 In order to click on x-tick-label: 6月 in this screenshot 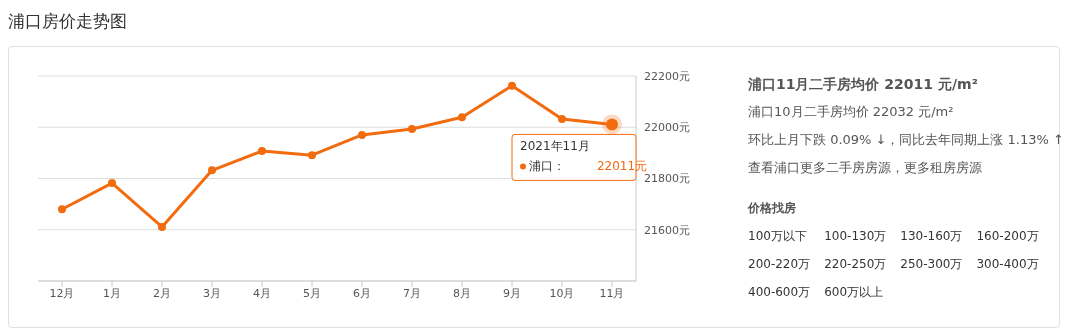, I will do `click(362, 293)`.